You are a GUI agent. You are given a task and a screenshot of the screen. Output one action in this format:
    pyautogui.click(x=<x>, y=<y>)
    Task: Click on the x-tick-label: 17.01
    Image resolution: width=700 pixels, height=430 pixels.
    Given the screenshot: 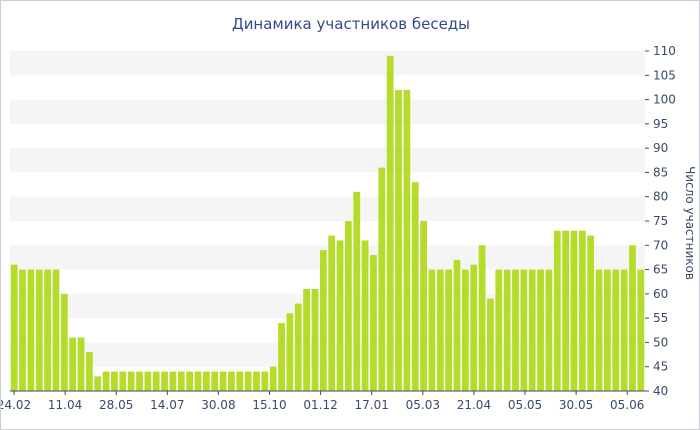 What is the action you would take?
    pyautogui.click(x=372, y=405)
    